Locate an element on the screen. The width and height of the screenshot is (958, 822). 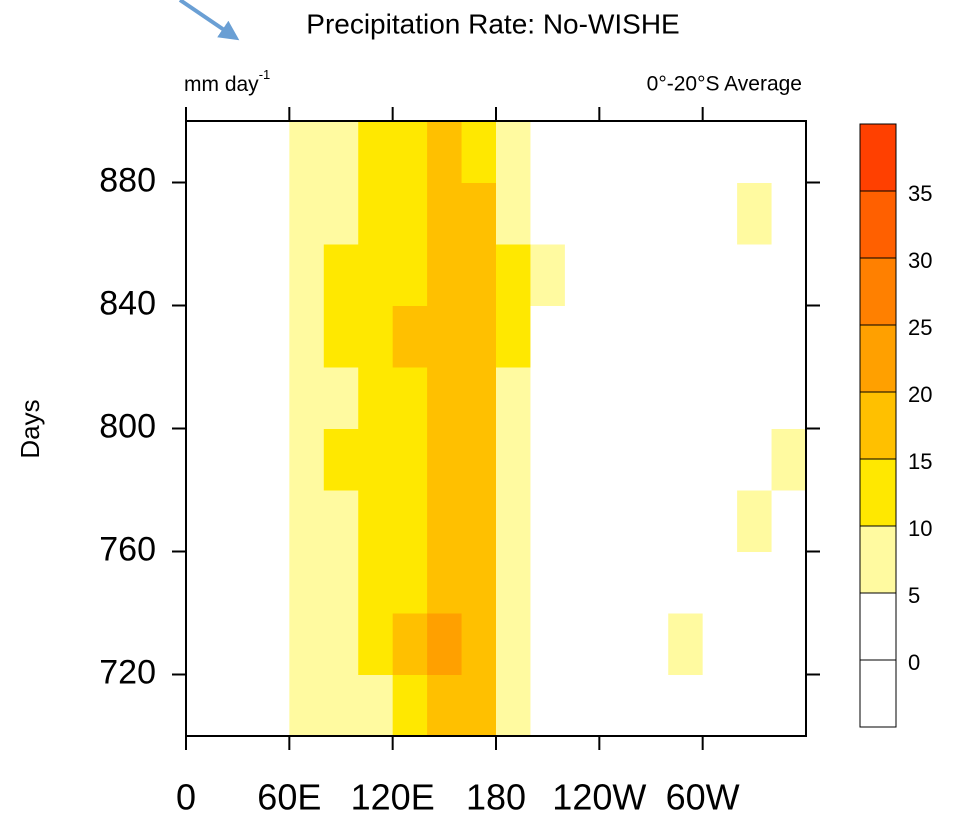
x-tick-label: 180 is located at coordinates (496, 797).